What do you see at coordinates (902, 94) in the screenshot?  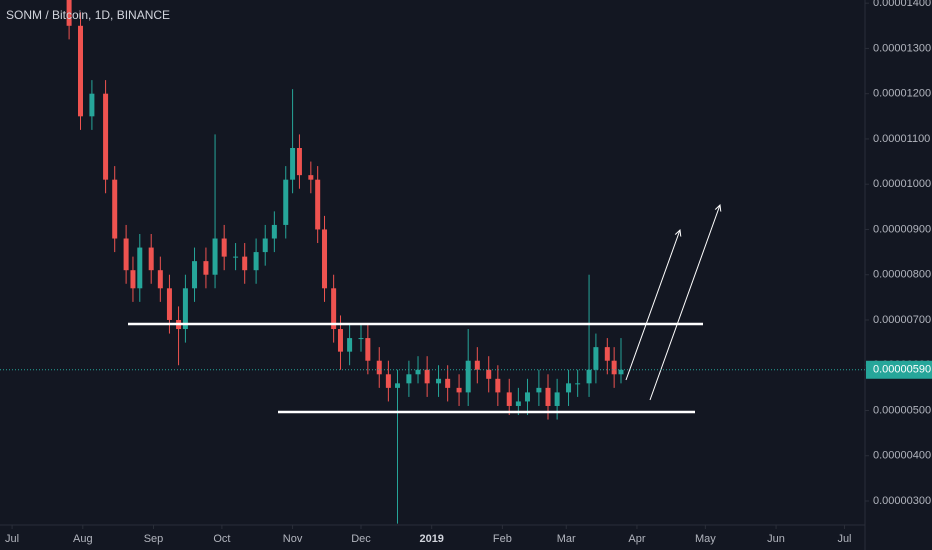 I see `y-tick-label: 0.00001200` at bounding box center [902, 94].